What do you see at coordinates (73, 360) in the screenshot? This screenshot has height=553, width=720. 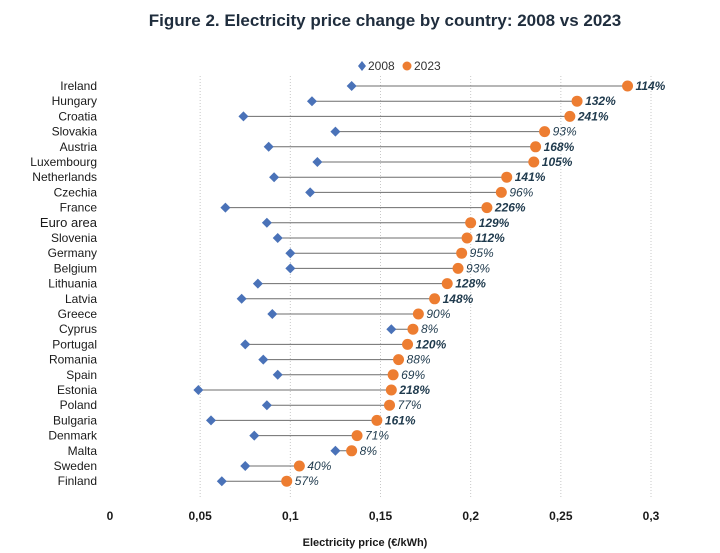 I see `category-label: Romania` at bounding box center [73, 360].